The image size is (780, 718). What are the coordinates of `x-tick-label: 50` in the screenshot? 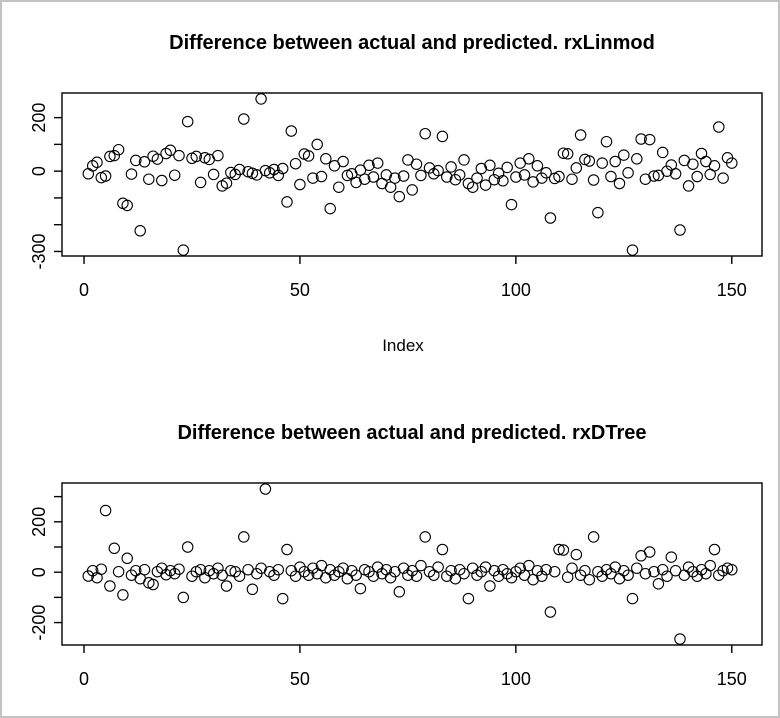 It's located at (300, 290).